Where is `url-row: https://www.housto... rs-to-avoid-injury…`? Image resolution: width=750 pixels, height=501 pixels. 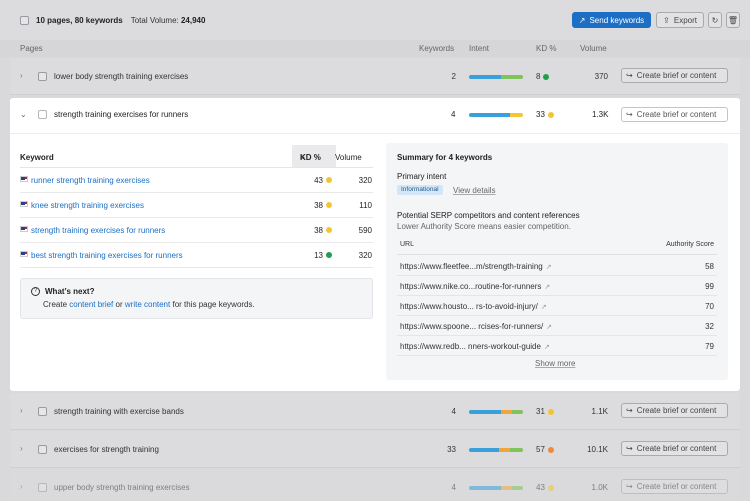
url-row: https://www.housto... rs-to-avoid-injury… is located at coordinates (557, 306).